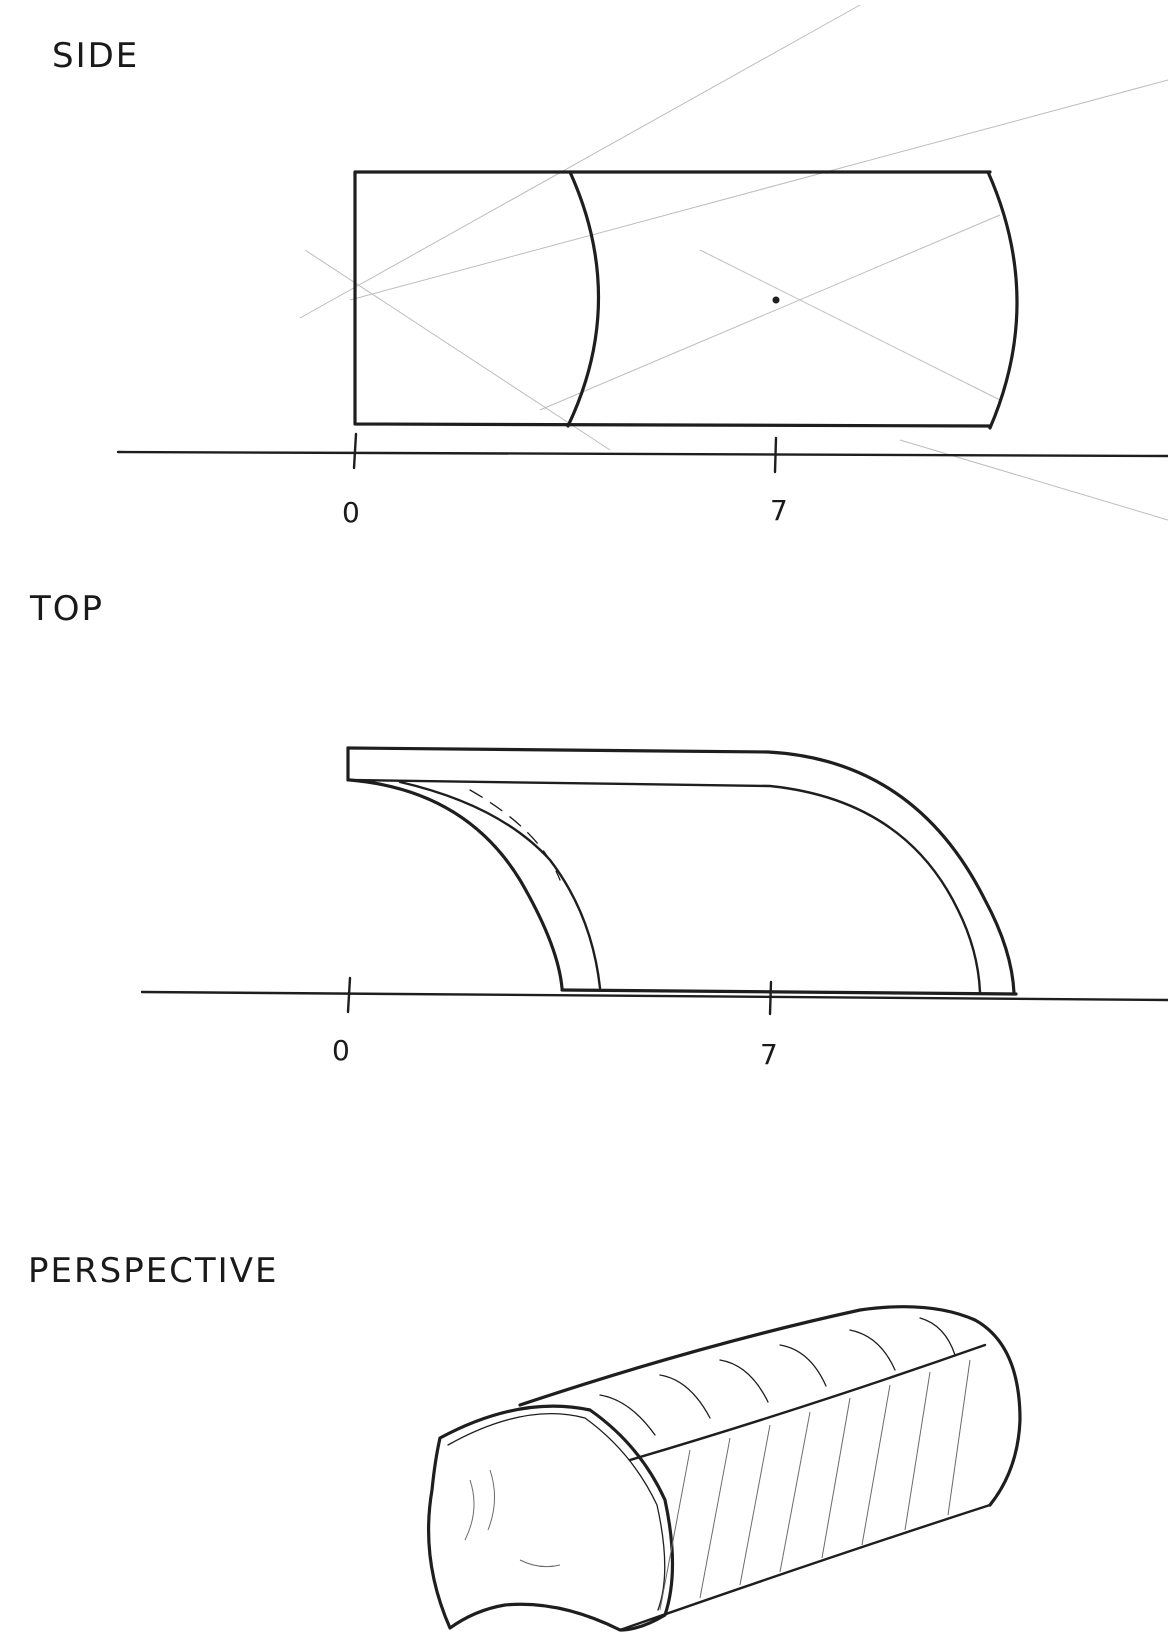  What do you see at coordinates (515, 835) in the screenshot?
I see `top-dashed-edge` at bounding box center [515, 835].